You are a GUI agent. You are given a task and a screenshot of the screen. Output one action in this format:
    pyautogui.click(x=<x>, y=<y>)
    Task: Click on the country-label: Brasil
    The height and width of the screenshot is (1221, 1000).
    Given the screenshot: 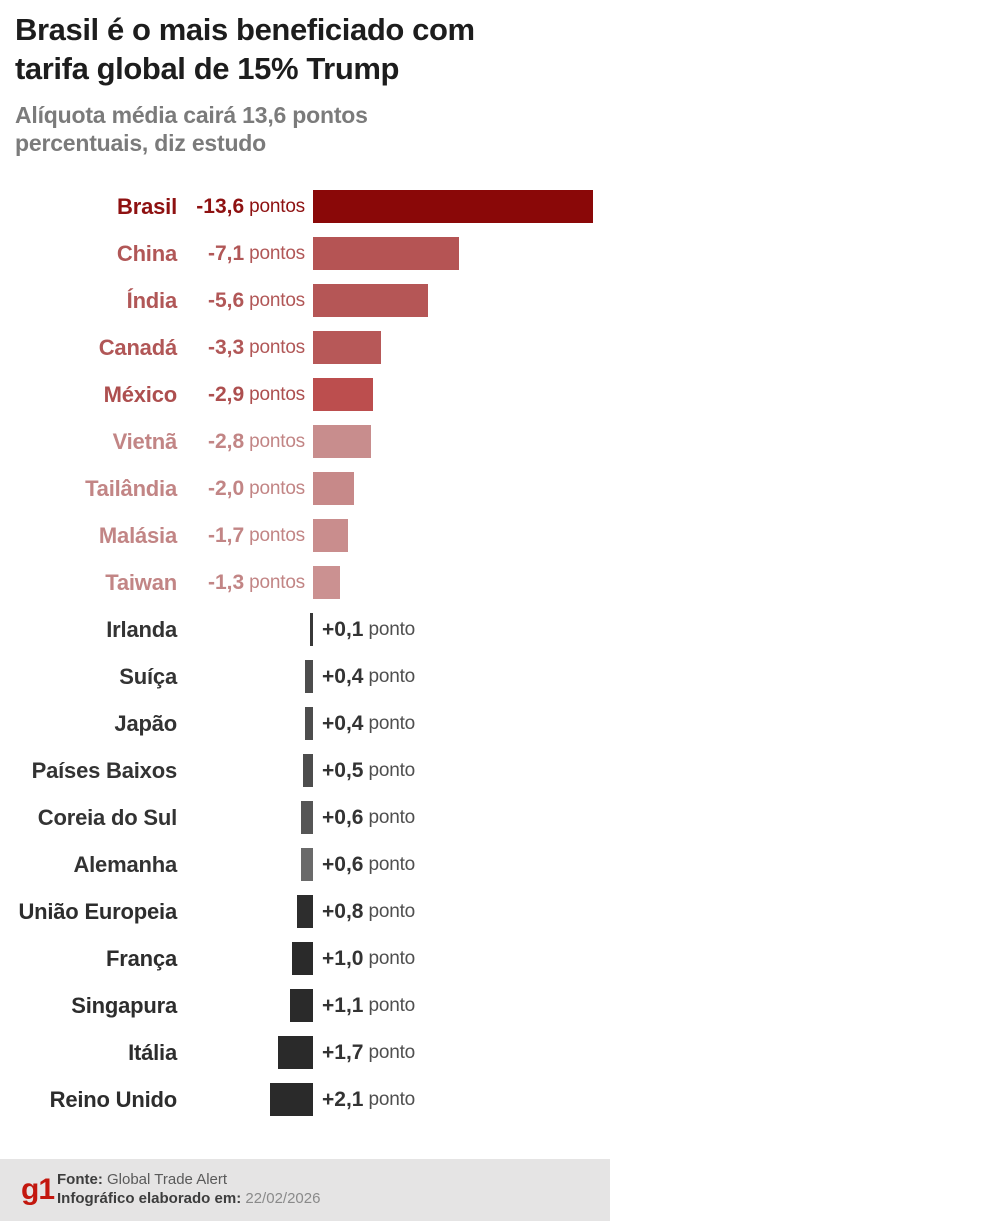 What is the action you would take?
    pyautogui.click(x=147, y=206)
    